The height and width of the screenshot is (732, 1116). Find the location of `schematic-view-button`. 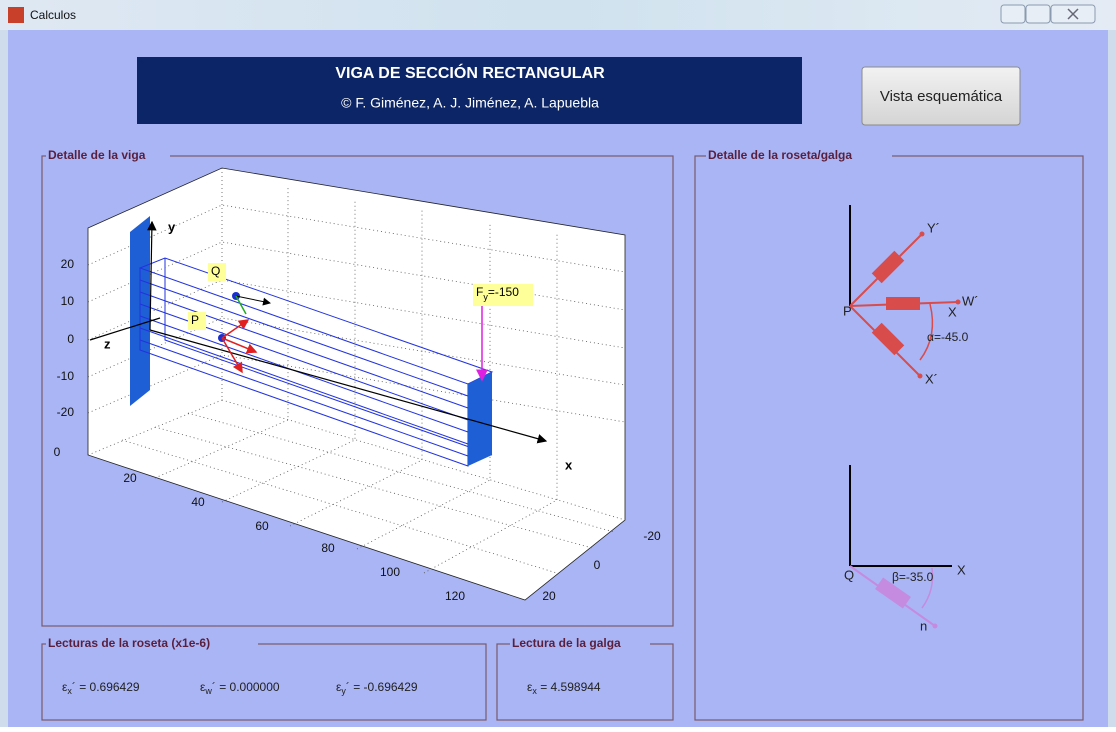

schematic-view-button is located at coordinates (941, 96).